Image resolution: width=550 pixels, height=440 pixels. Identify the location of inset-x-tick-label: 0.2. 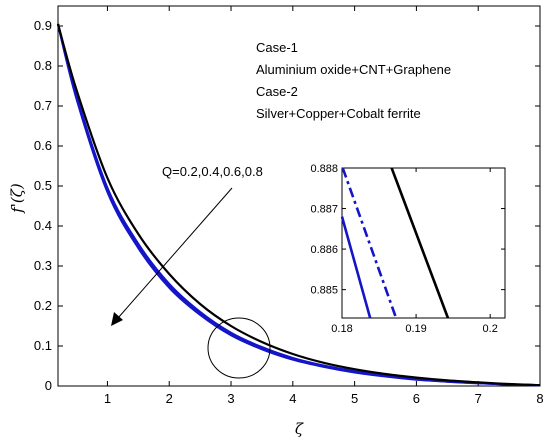
(490, 329).